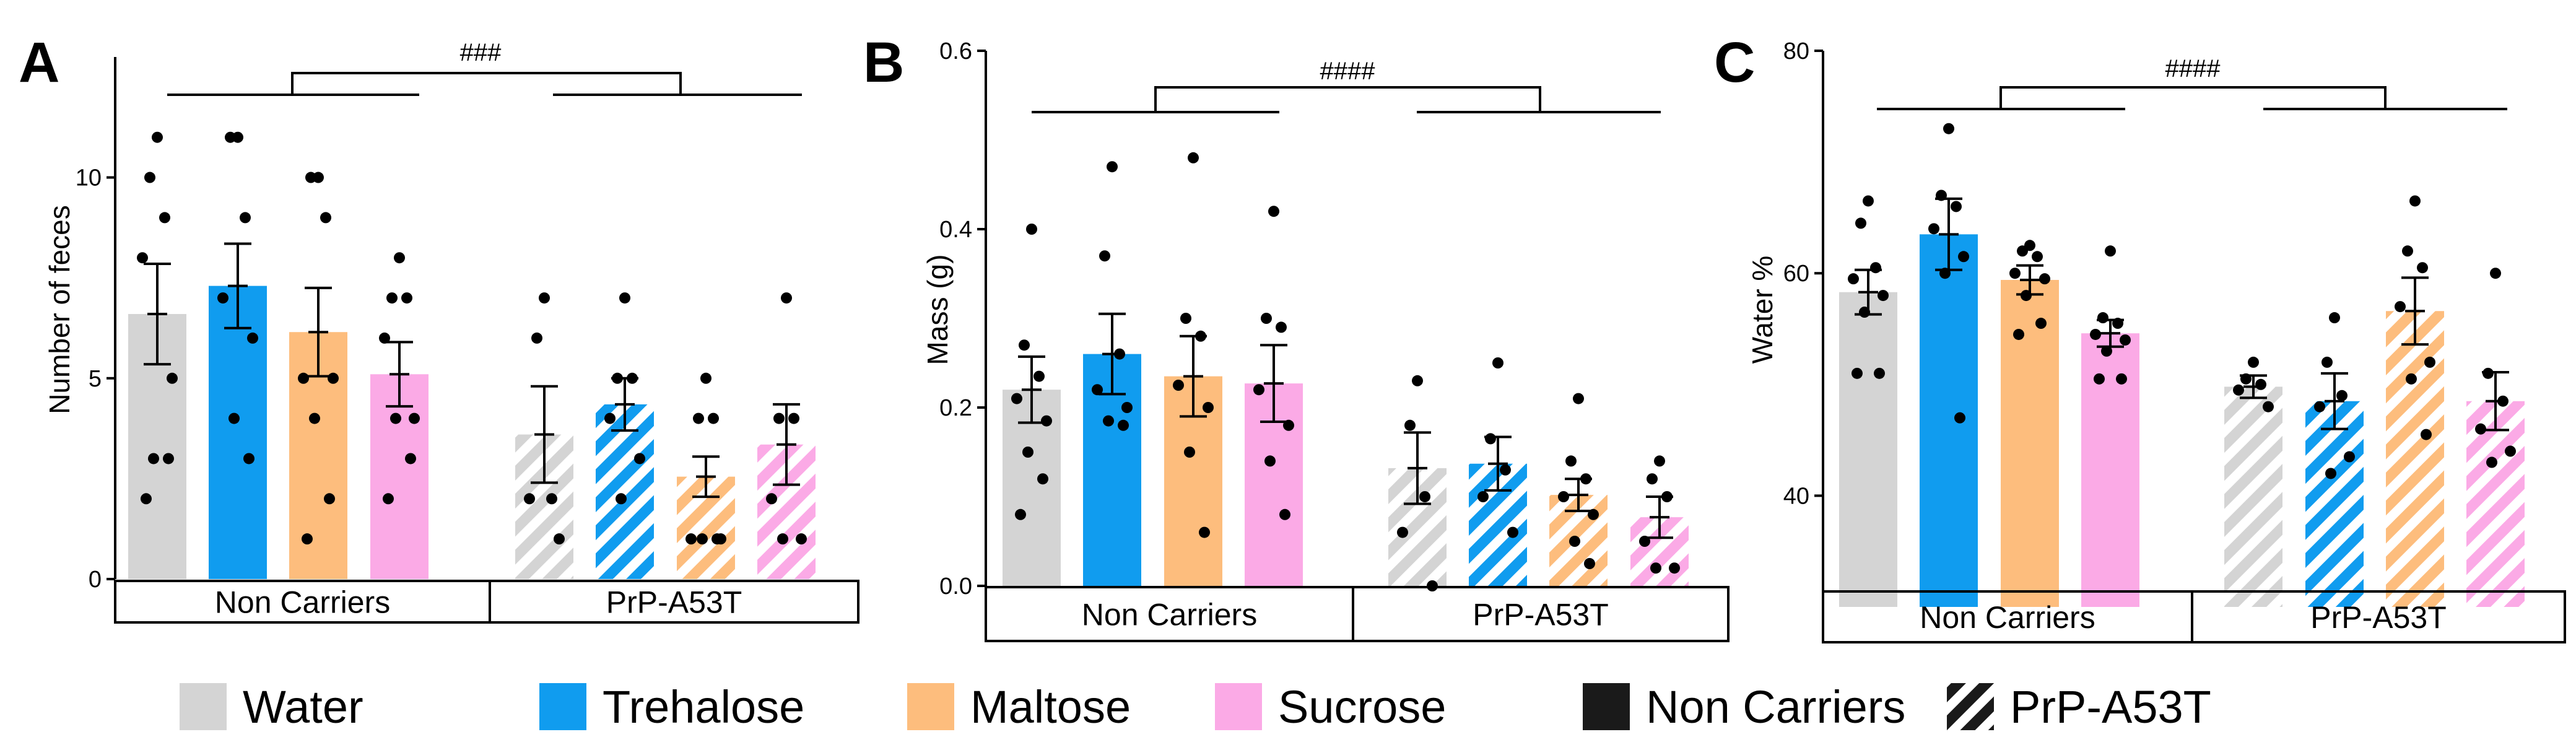 Image resolution: width=2576 pixels, height=750 pixels. I want to click on y-axis-label: Number of feces, so click(59, 309).